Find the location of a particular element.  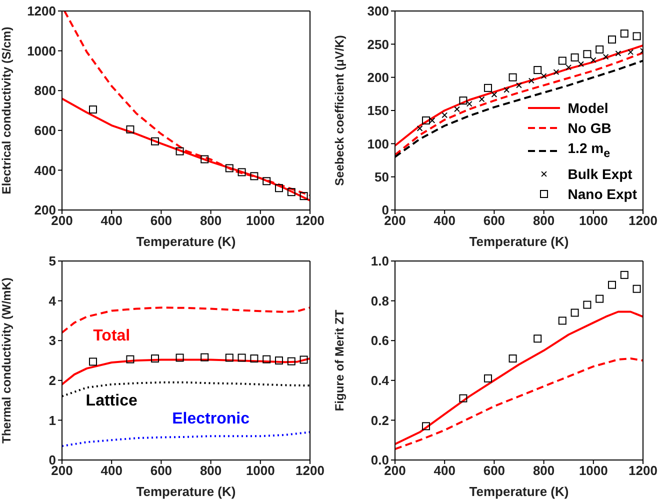

y-tick-label: 250 is located at coordinates (378, 44).